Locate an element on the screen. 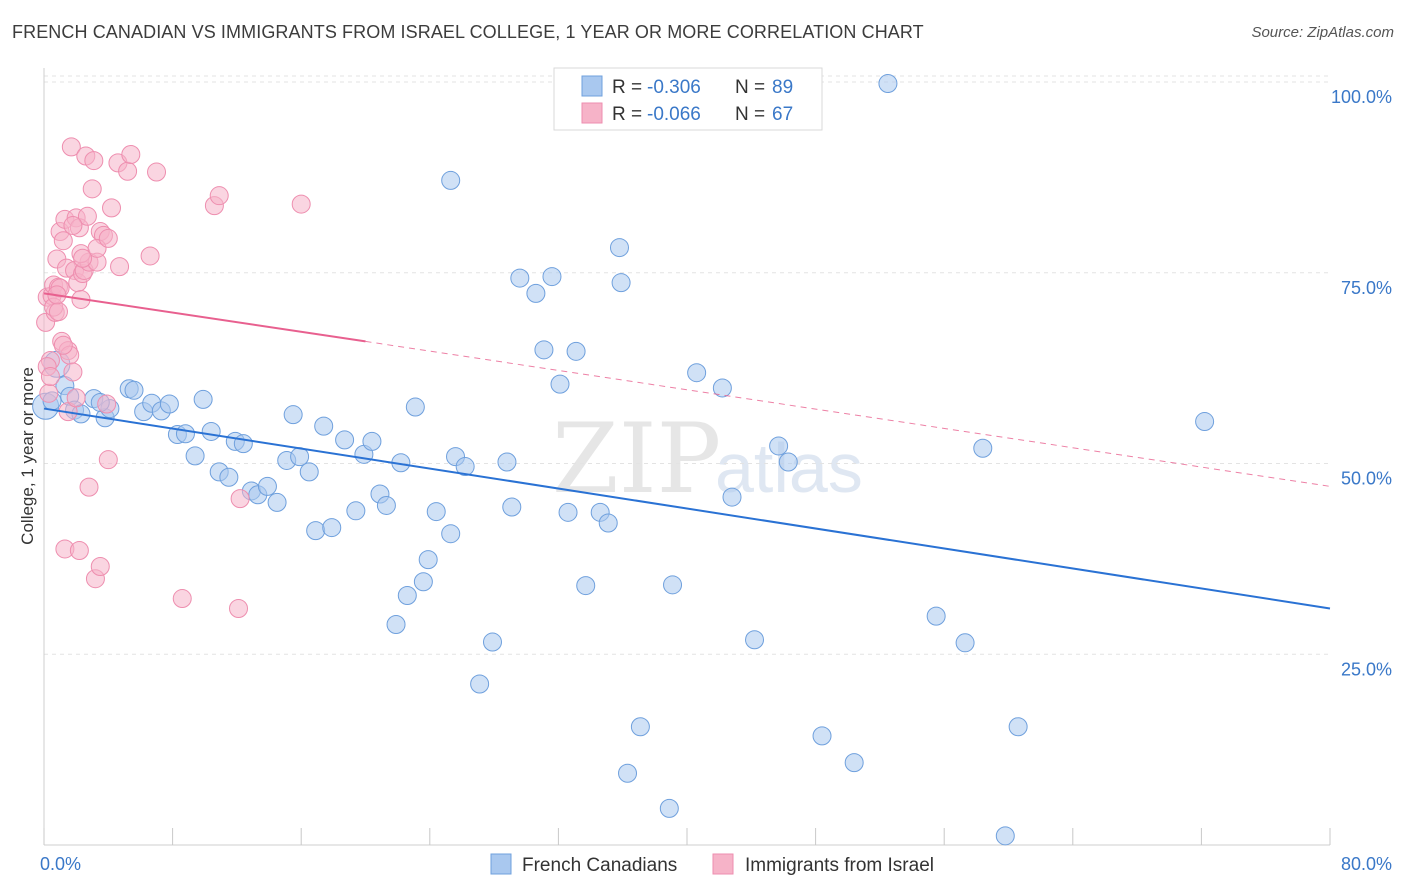  x-tick-min: 0.0% is located at coordinates (60, 864).